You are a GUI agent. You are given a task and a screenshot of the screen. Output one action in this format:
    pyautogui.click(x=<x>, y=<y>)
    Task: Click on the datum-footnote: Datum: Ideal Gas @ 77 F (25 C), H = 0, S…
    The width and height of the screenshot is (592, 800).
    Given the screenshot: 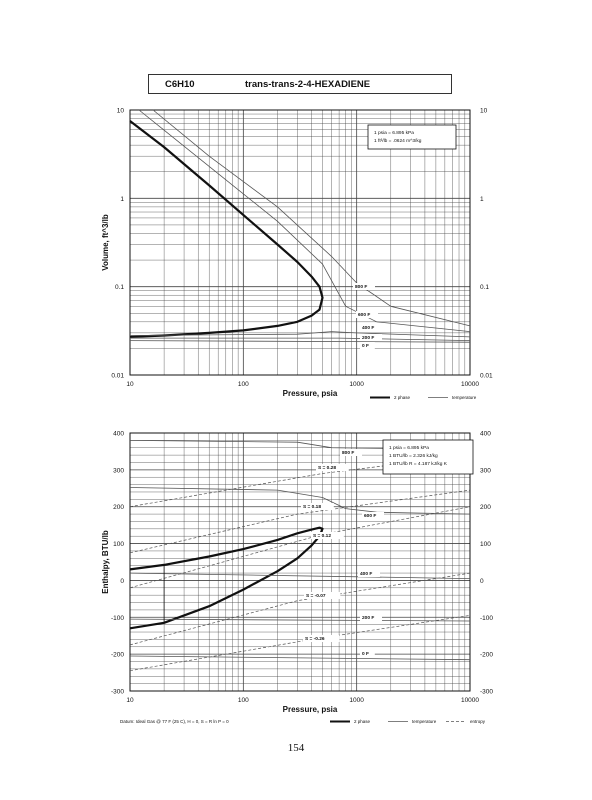 What is the action you would take?
    pyautogui.click(x=174, y=721)
    